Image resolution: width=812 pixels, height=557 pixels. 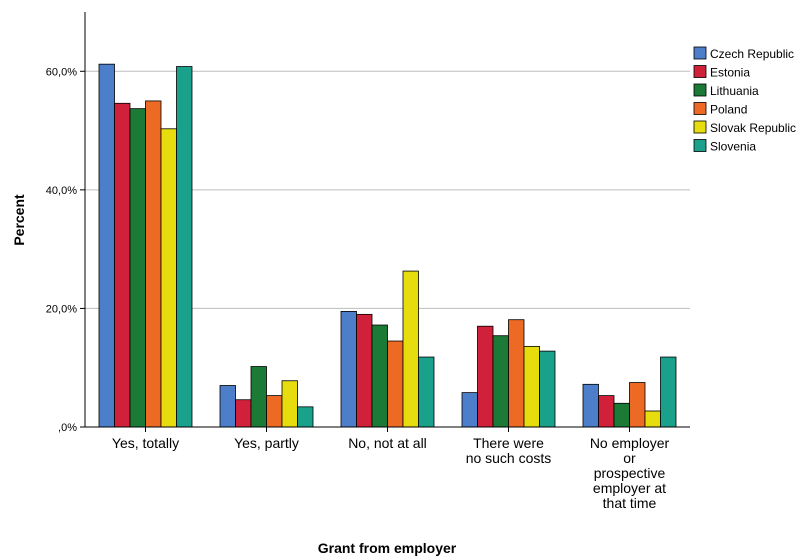 I want to click on legend-label: Czech Republic, so click(x=752, y=54).